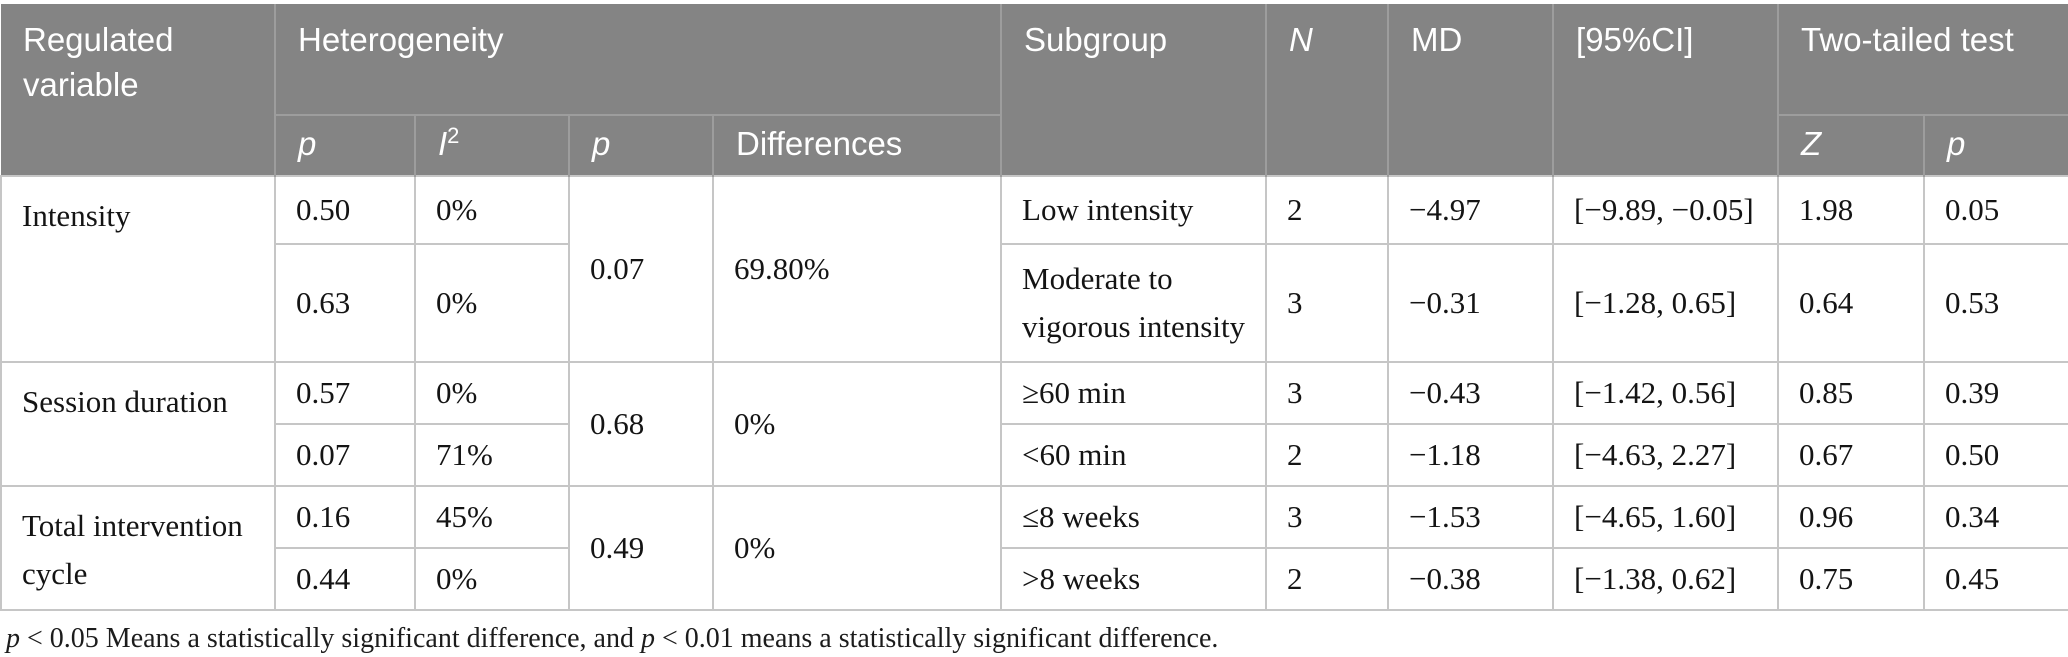 The width and height of the screenshot is (2068, 657). Describe the element at coordinates (1995, 209) in the screenshot. I see `cell-p: 0.05` at that location.